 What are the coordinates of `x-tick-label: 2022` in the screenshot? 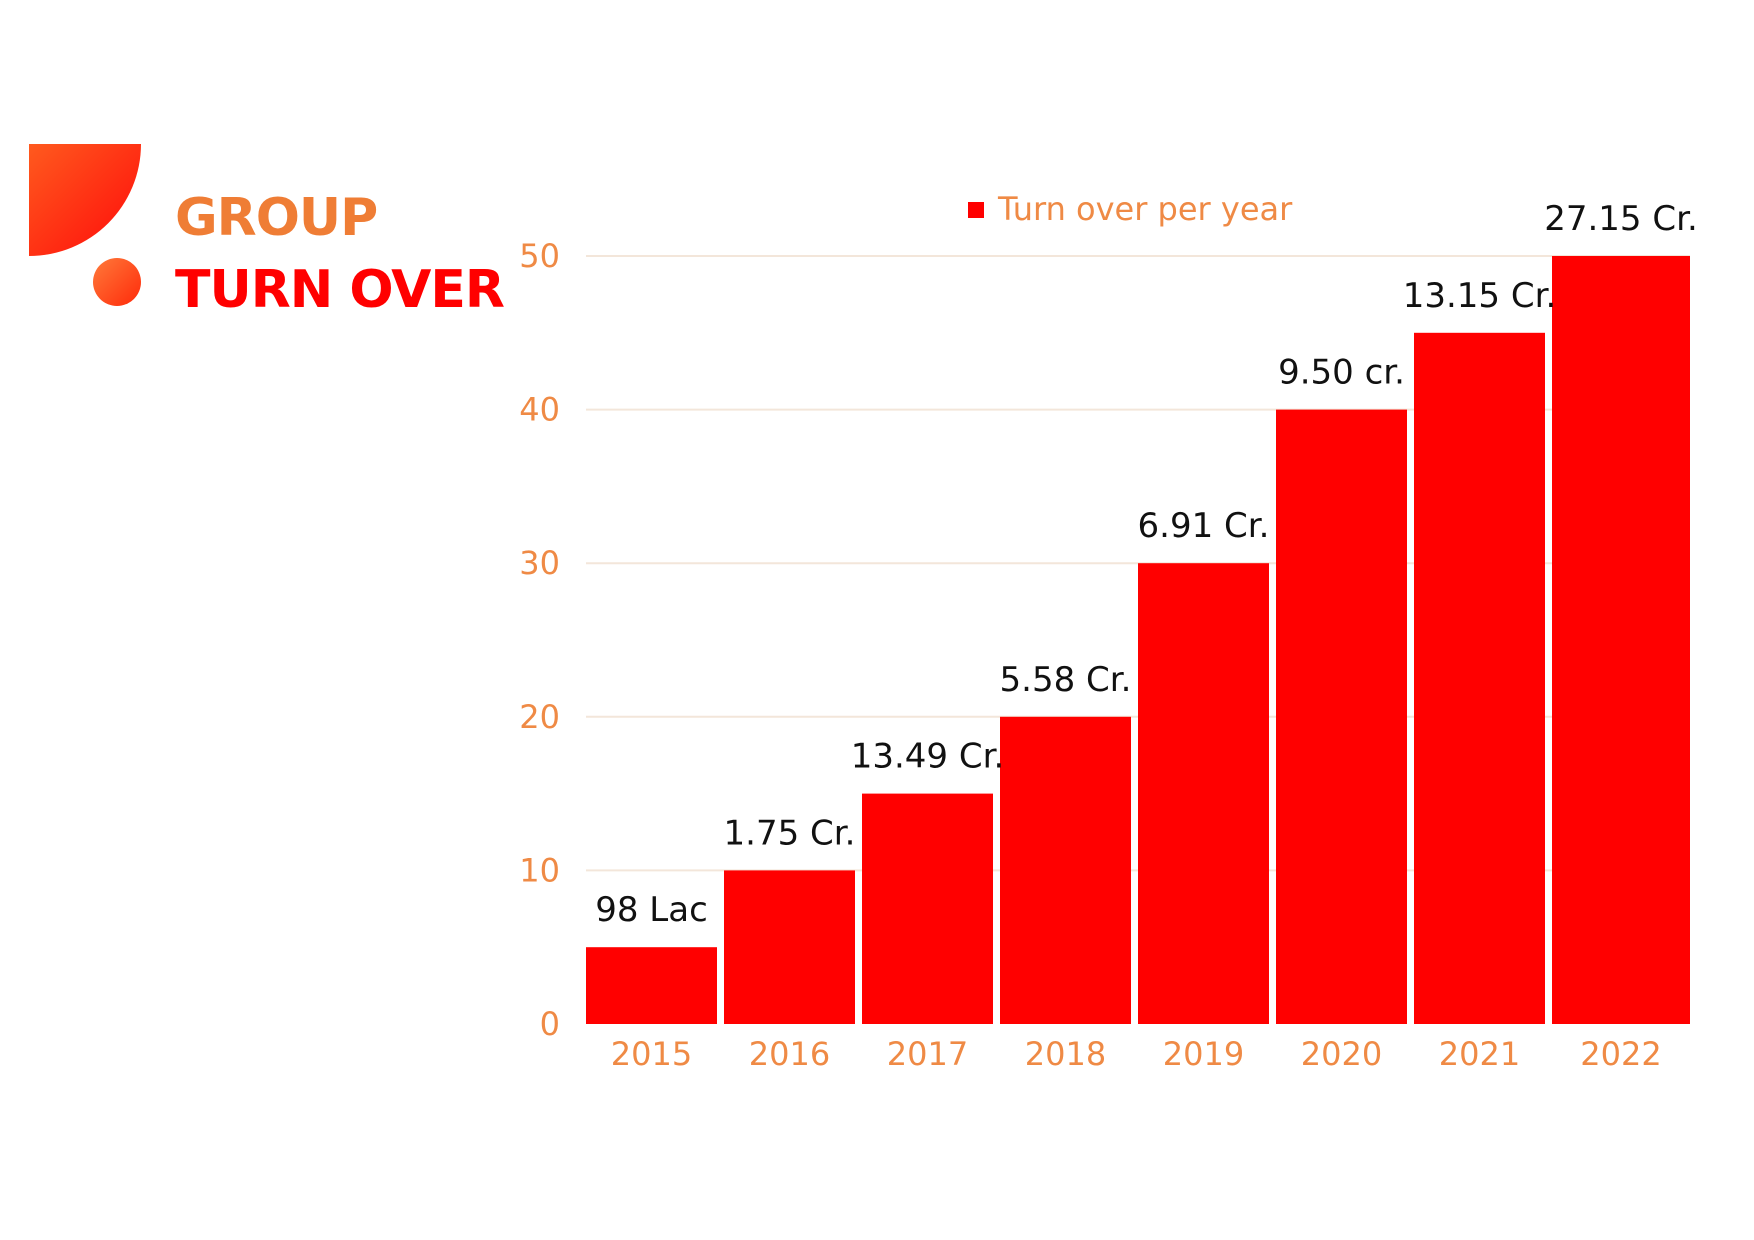 It's located at (1620, 1054).